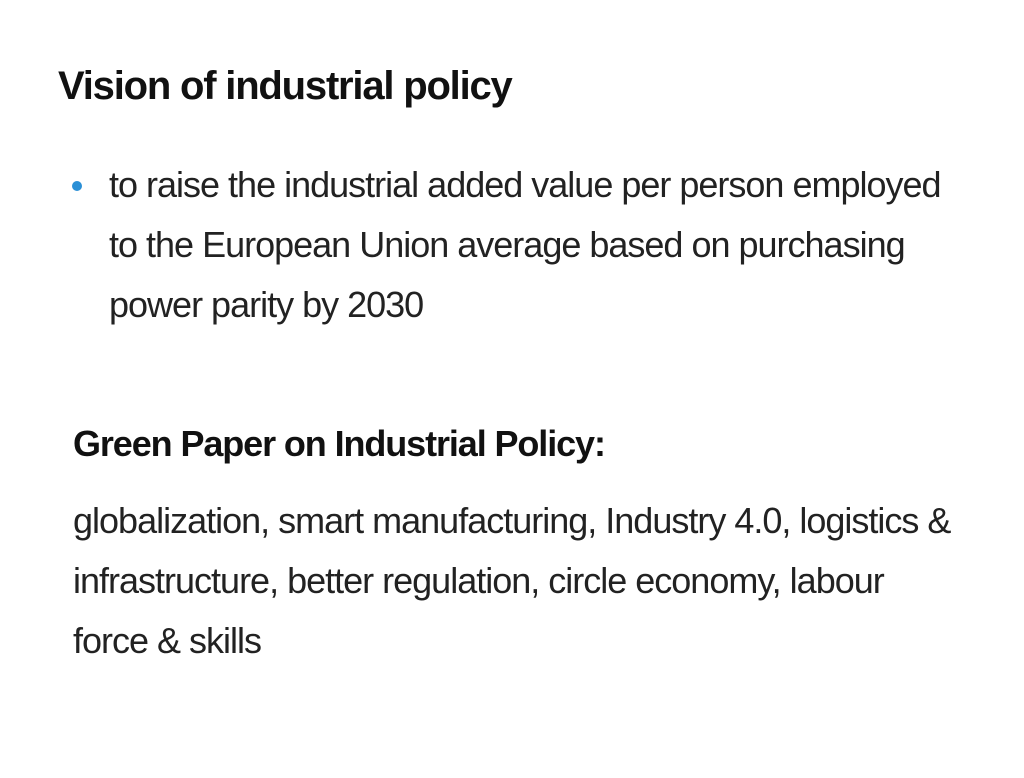 The height and width of the screenshot is (778, 1024). Describe the element at coordinates (339, 443) in the screenshot. I see `section-heading: Green Paper on Industrial Policy:` at that location.